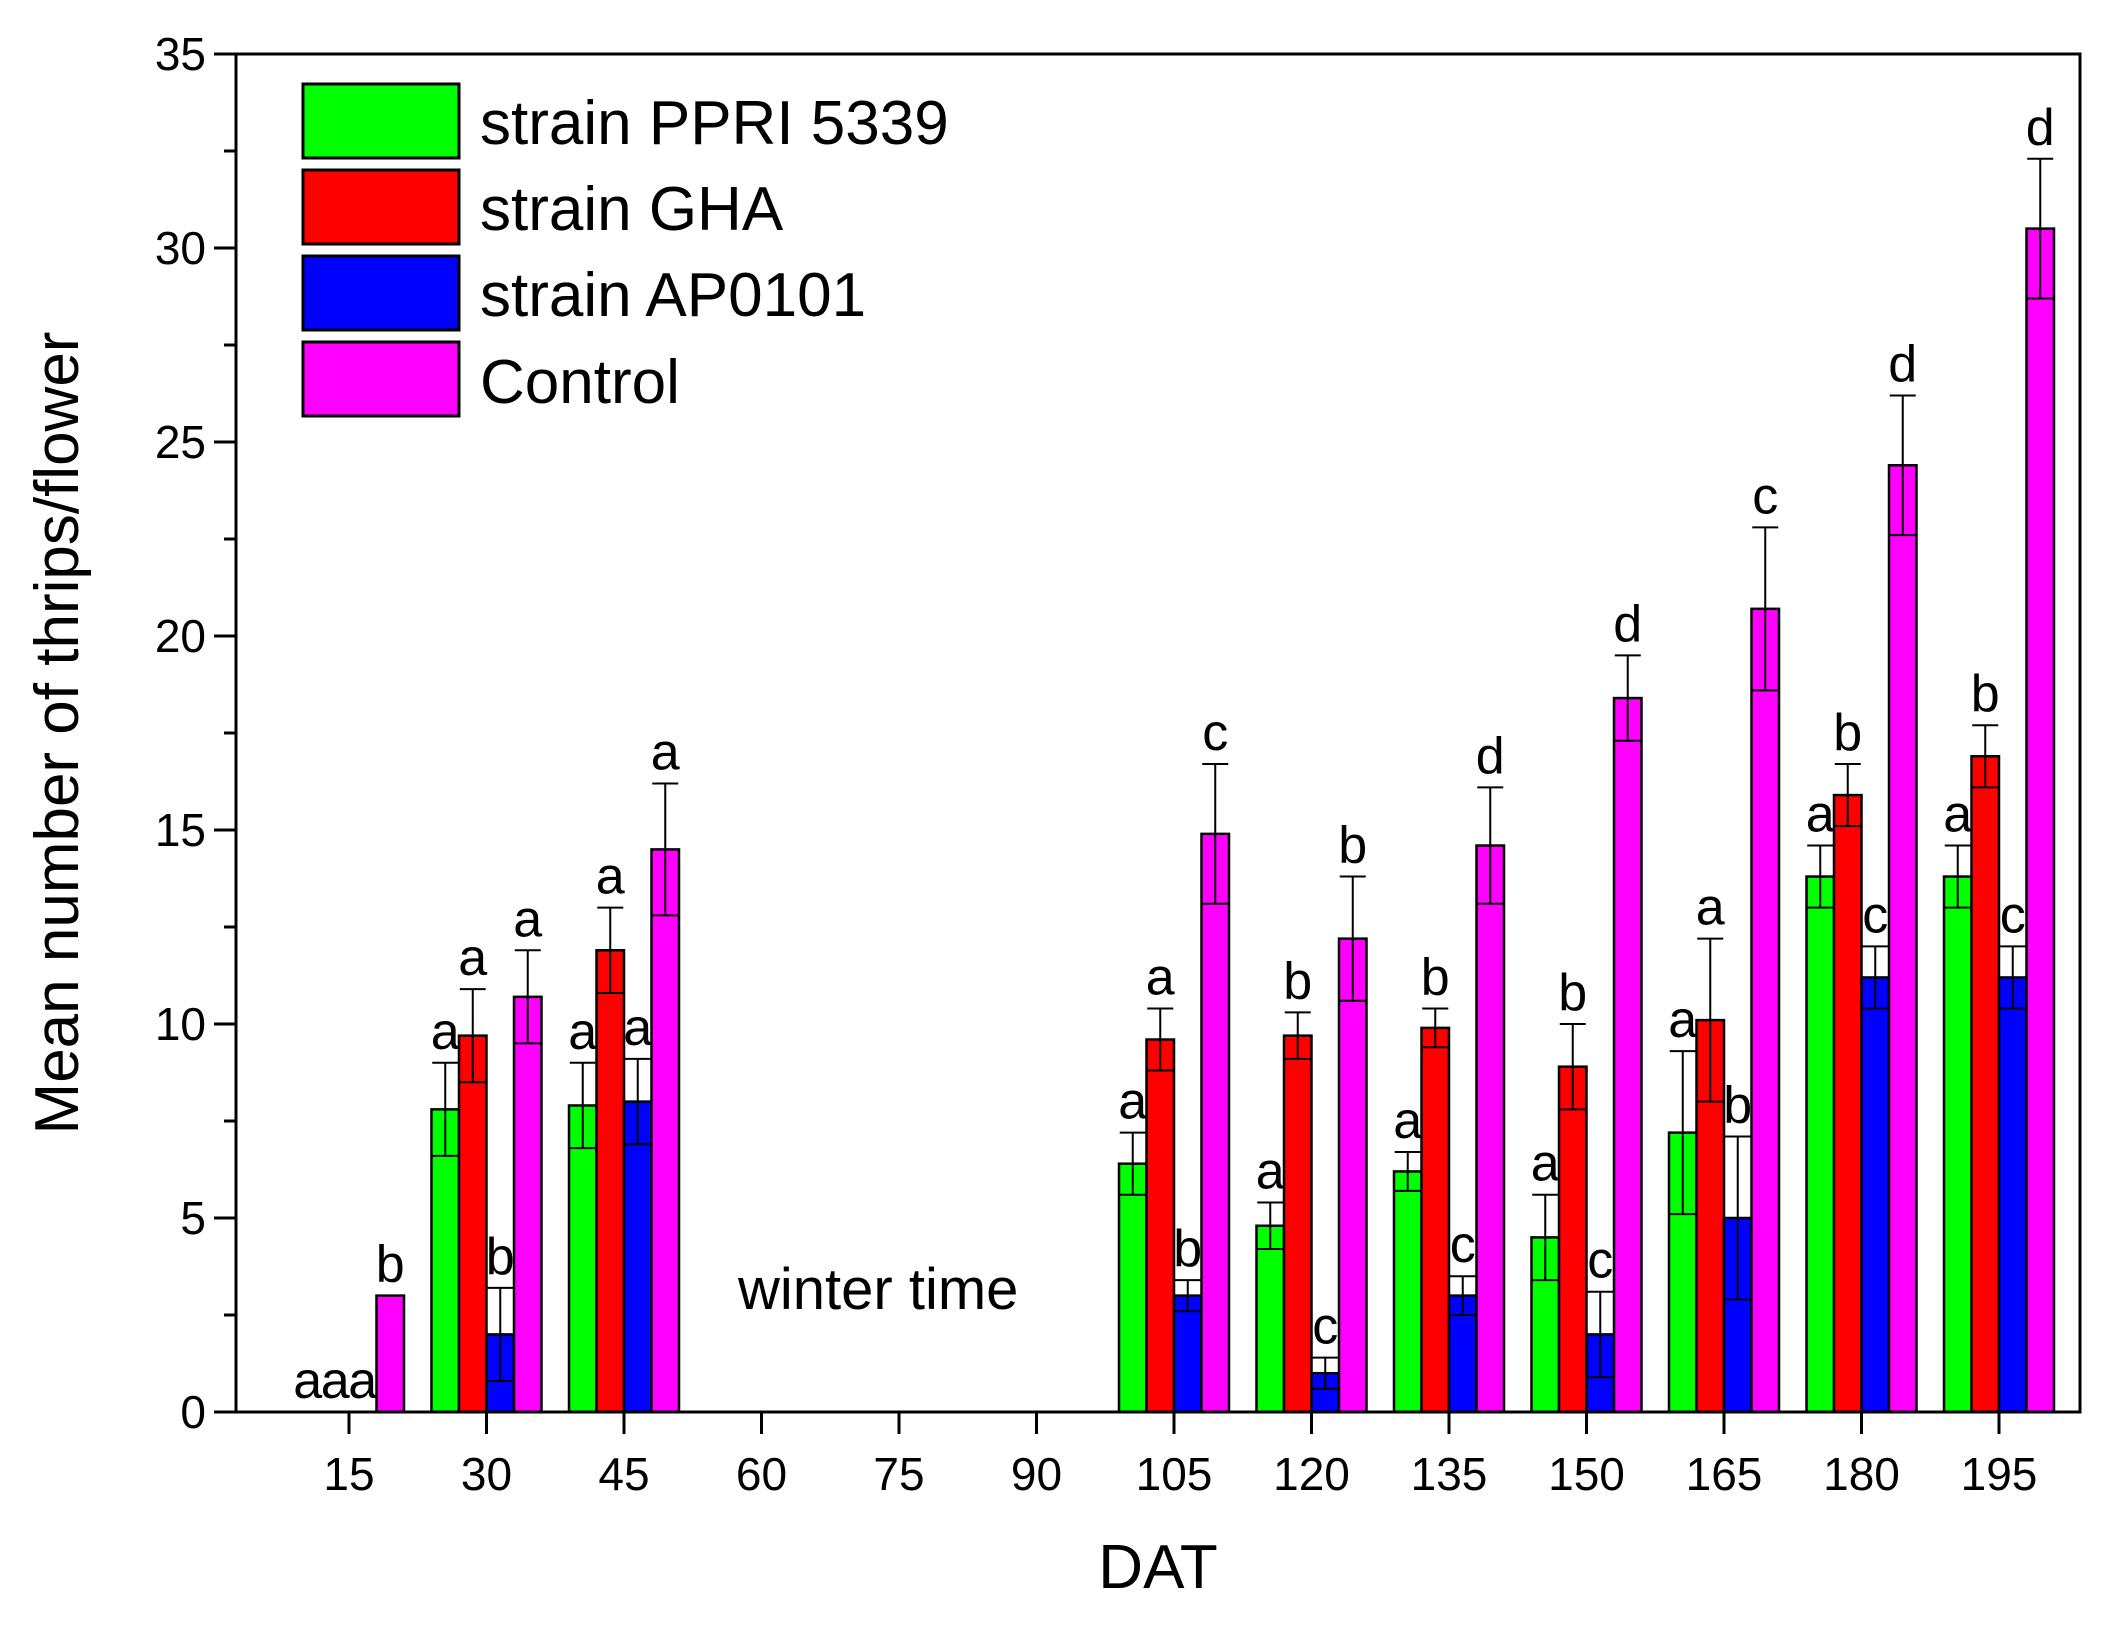  What do you see at coordinates (180, 54) in the screenshot?
I see `y-tick-label: 35` at bounding box center [180, 54].